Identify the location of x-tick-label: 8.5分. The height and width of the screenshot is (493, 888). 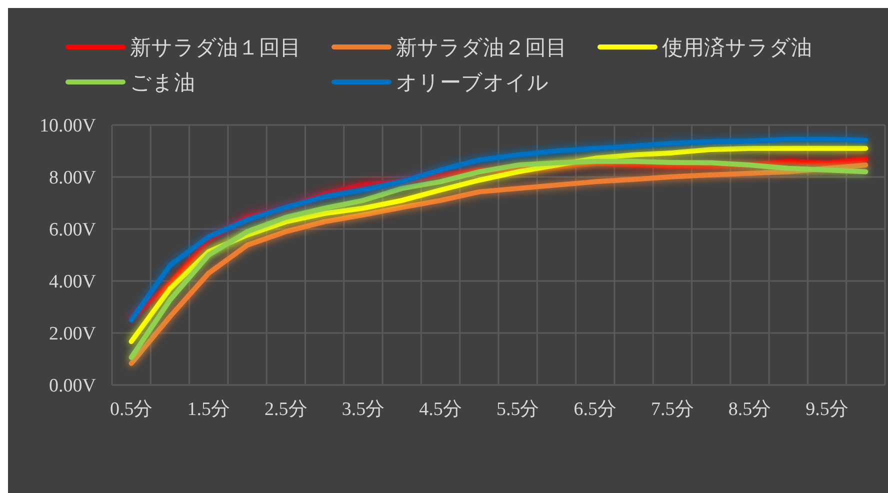
(750, 409).